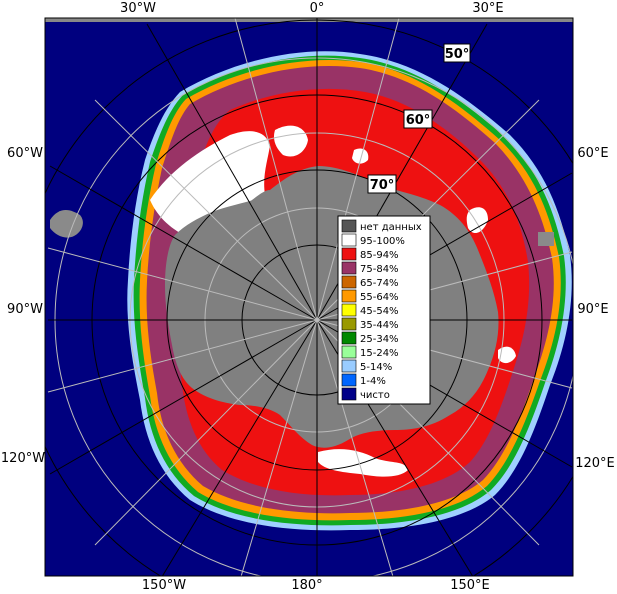 The image size is (617, 594). I want to click on meridian-15e, so click(358, 169).